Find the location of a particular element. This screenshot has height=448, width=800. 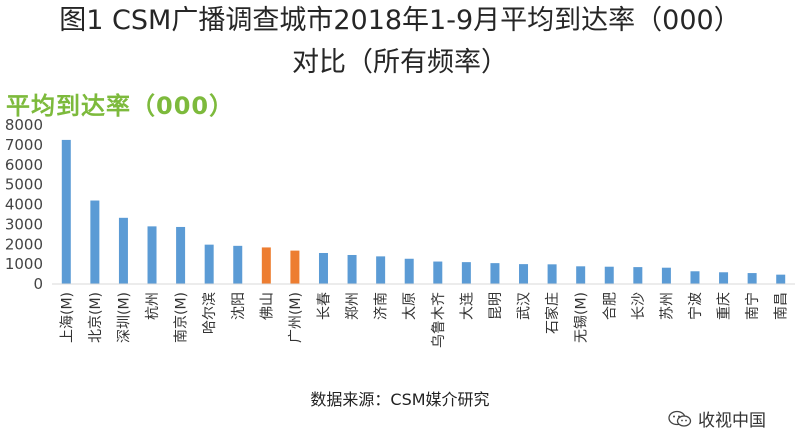

x-tick-label: 上海(M) is located at coordinates (67, 317).